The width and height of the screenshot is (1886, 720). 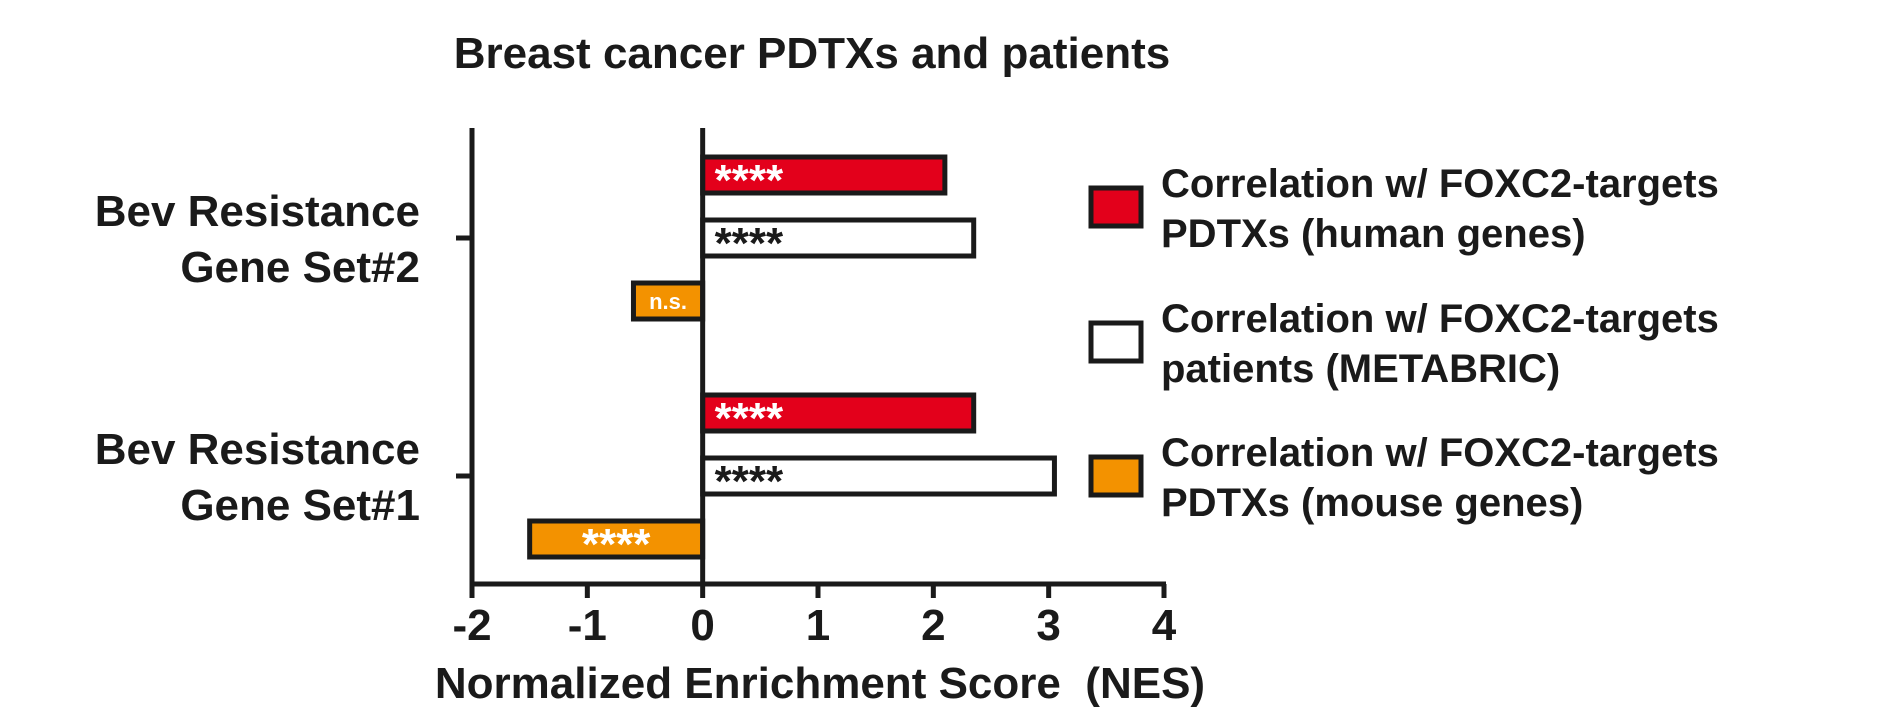 I want to click on x-tick-label: -2, so click(x=471, y=625).